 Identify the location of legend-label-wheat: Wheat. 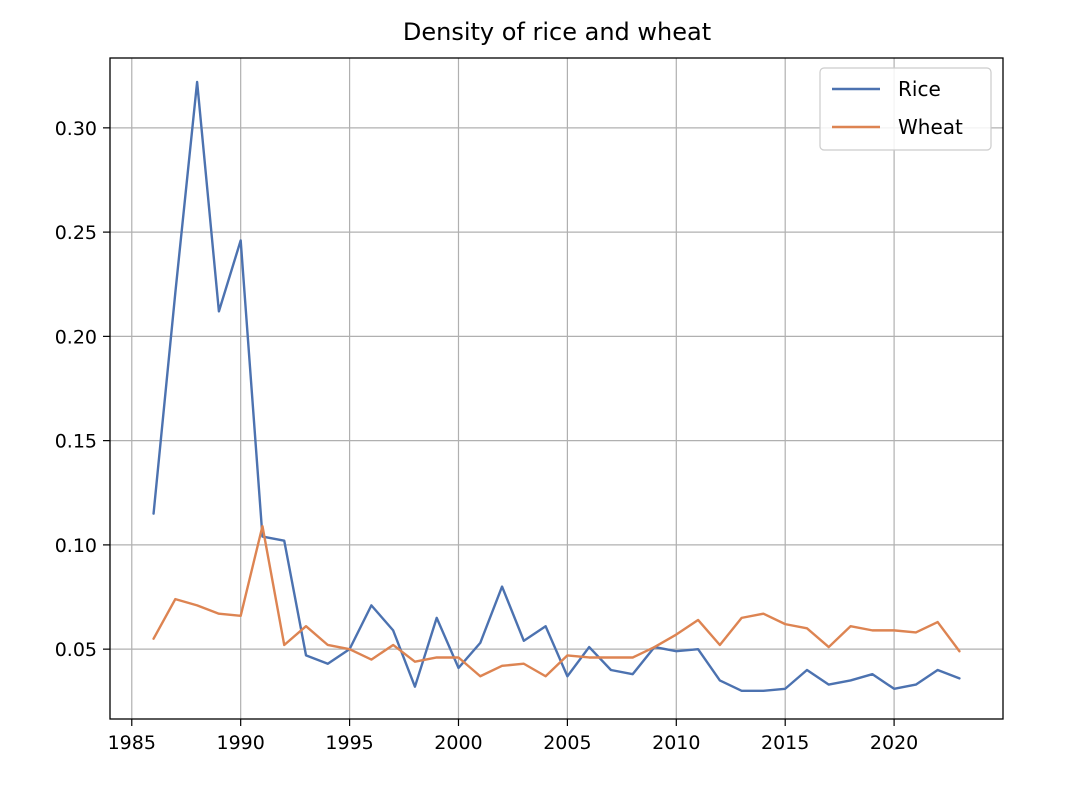
(930, 127).